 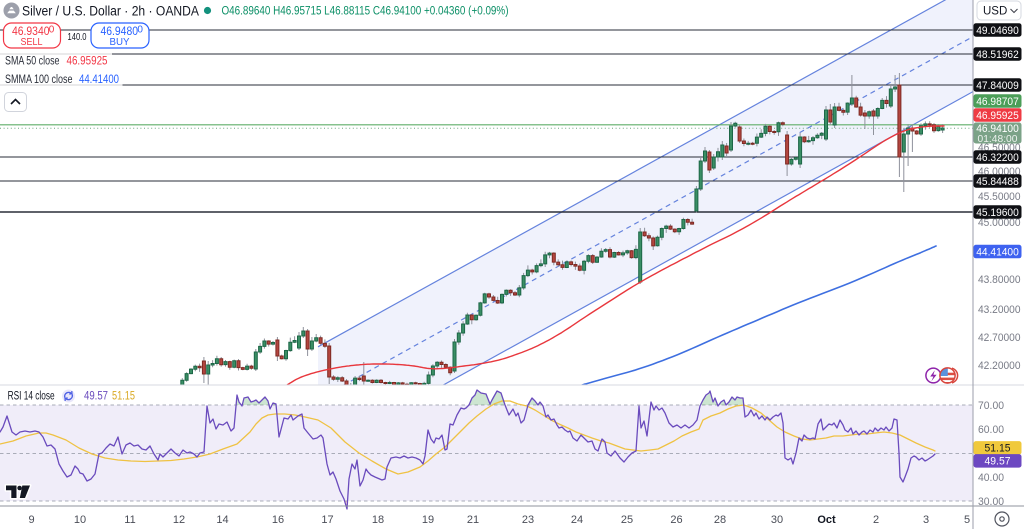 I want to click on svg-text: 12, so click(x=179, y=520).